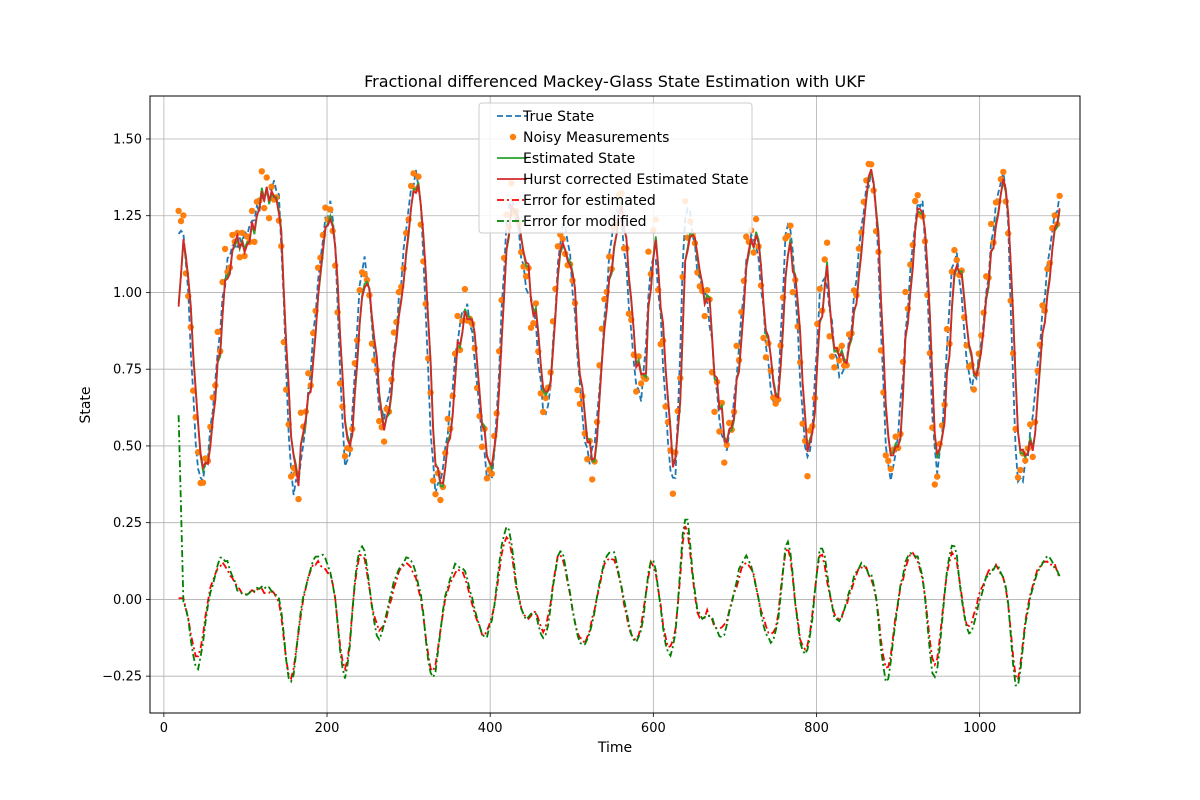  Describe the element at coordinates (578, 724) in the screenshot. I see `x-axis: 0 200 400 600 800 1000` at that location.